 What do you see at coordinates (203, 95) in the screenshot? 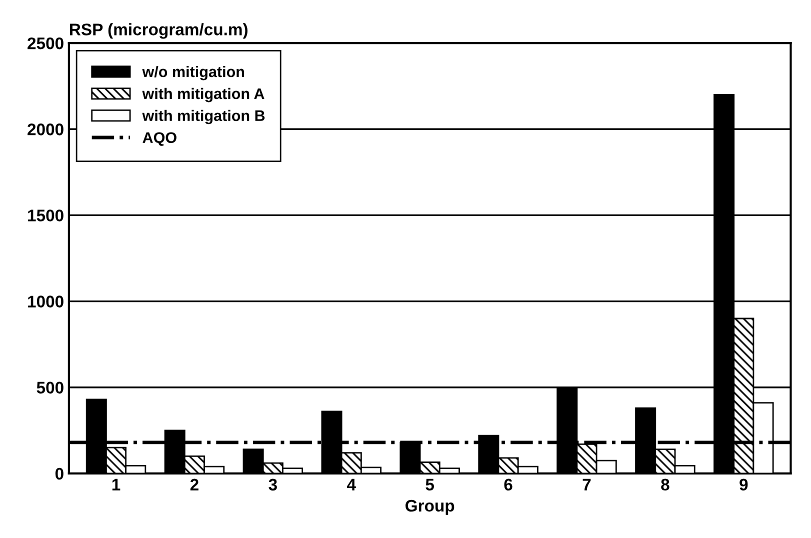
I see `legend-label: with mitigation A` at bounding box center [203, 95].